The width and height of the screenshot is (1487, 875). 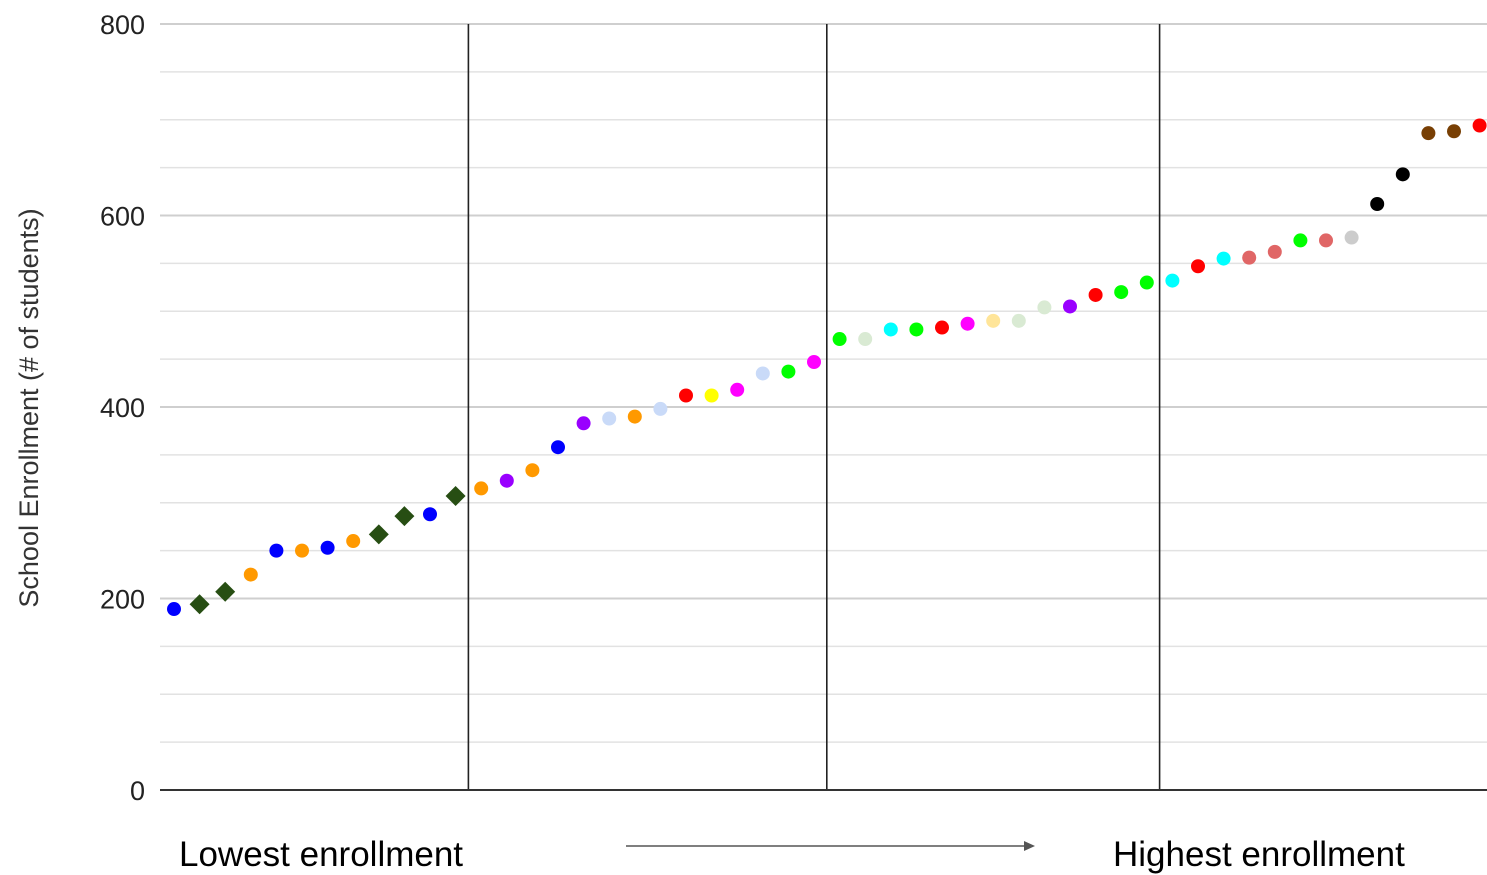 I want to click on order-arrow, so click(x=830, y=846).